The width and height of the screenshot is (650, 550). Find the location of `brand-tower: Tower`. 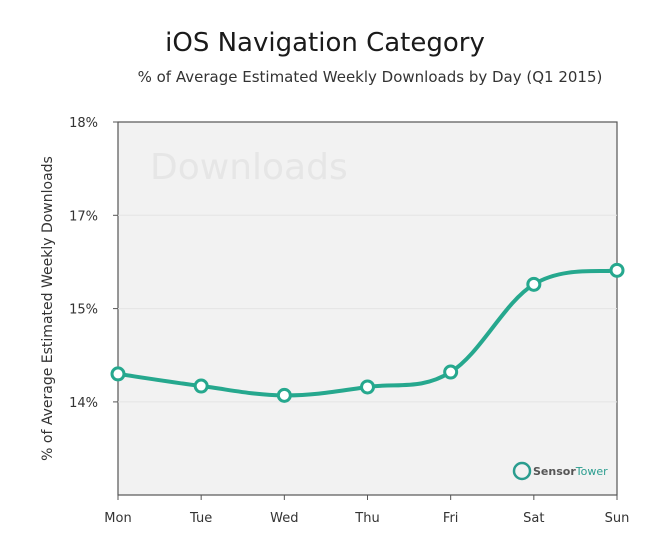

brand-tower: Tower is located at coordinates (591, 471).